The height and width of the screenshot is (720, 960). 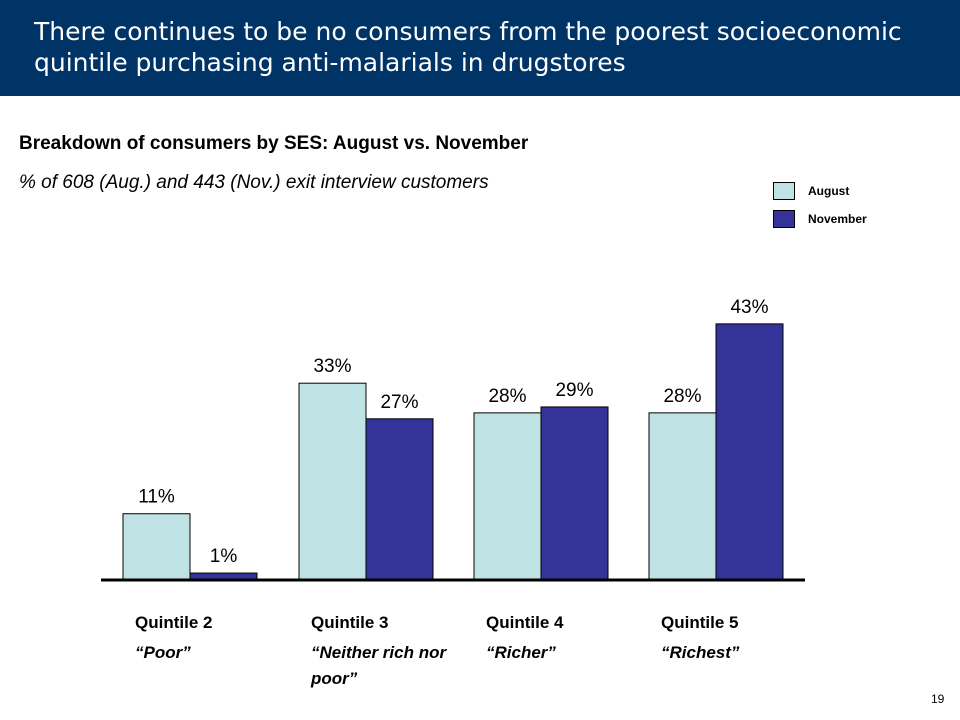 I want to click on category-label-4: Quintile 5, so click(x=699, y=622).